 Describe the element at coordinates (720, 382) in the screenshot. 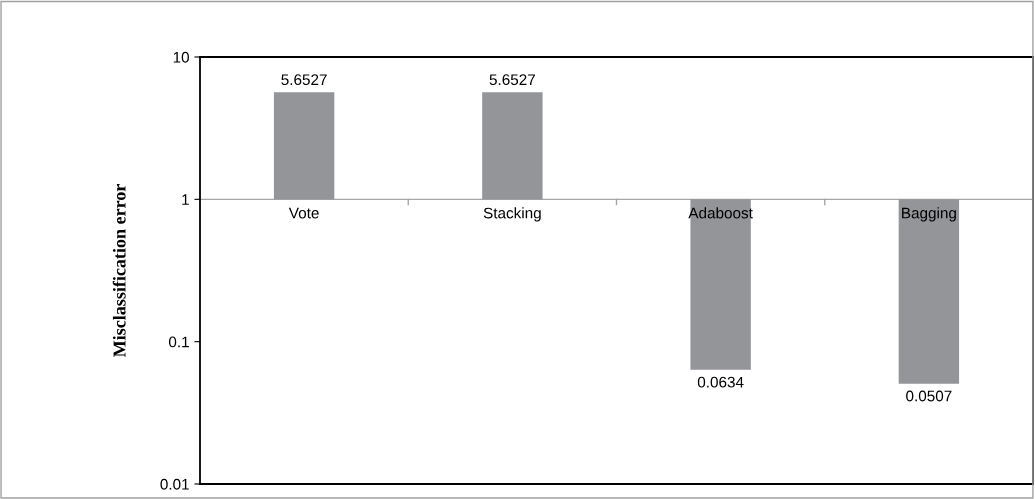

I see `data-label: 0.0634` at that location.